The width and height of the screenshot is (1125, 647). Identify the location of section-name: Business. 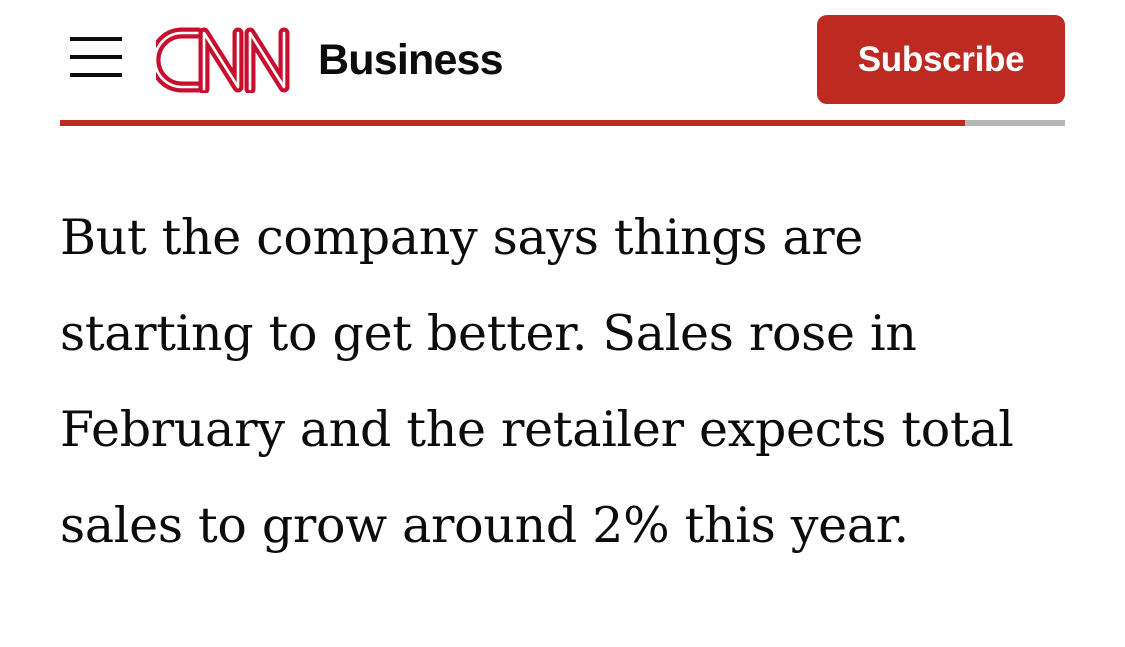
(411, 60).